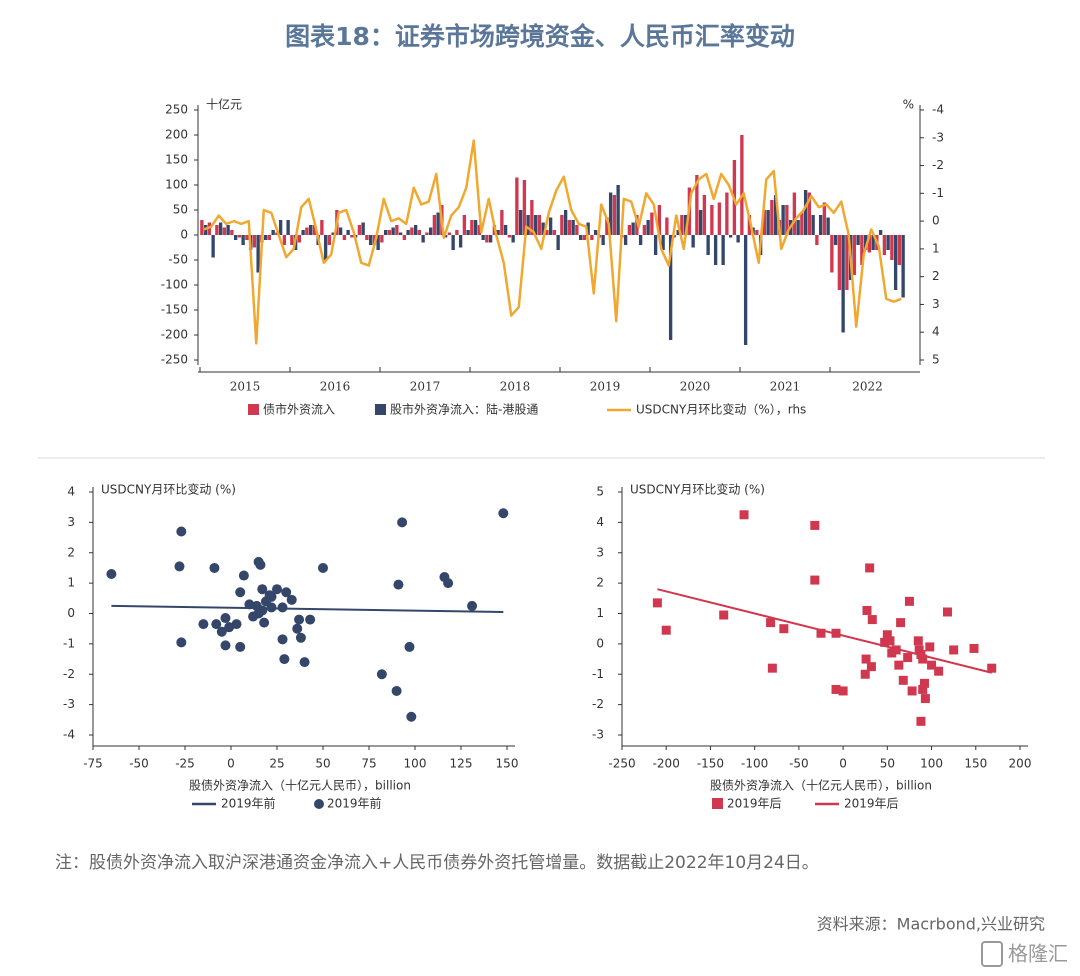 This screenshot has width=1080, height=976. I want to click on y-tick-label: -150, so click(174, 310).